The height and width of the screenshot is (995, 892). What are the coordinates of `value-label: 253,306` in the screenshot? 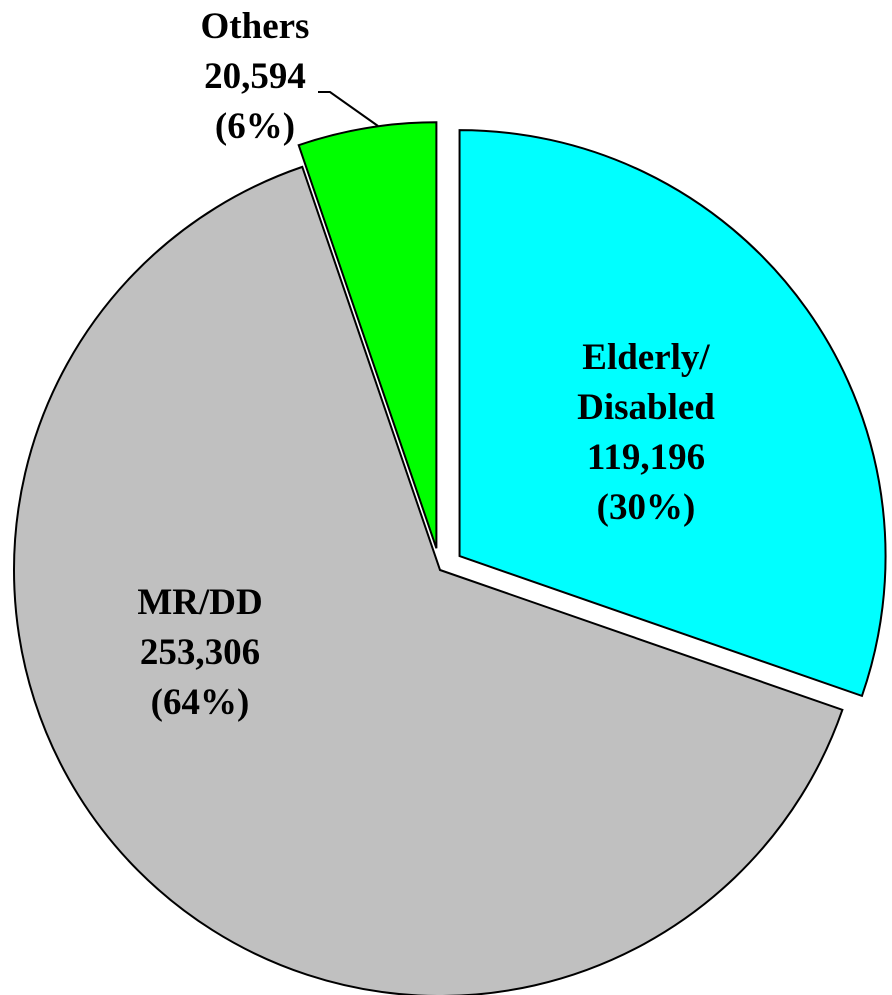 It's located at (200, 652).